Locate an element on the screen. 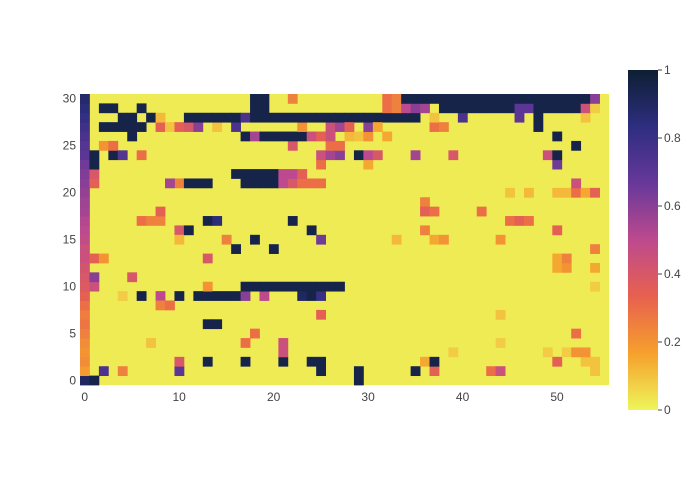 The width and height of the screenshot is (700, 500). colorbar-tick-label: 1 is located at coordinates (667, 70).